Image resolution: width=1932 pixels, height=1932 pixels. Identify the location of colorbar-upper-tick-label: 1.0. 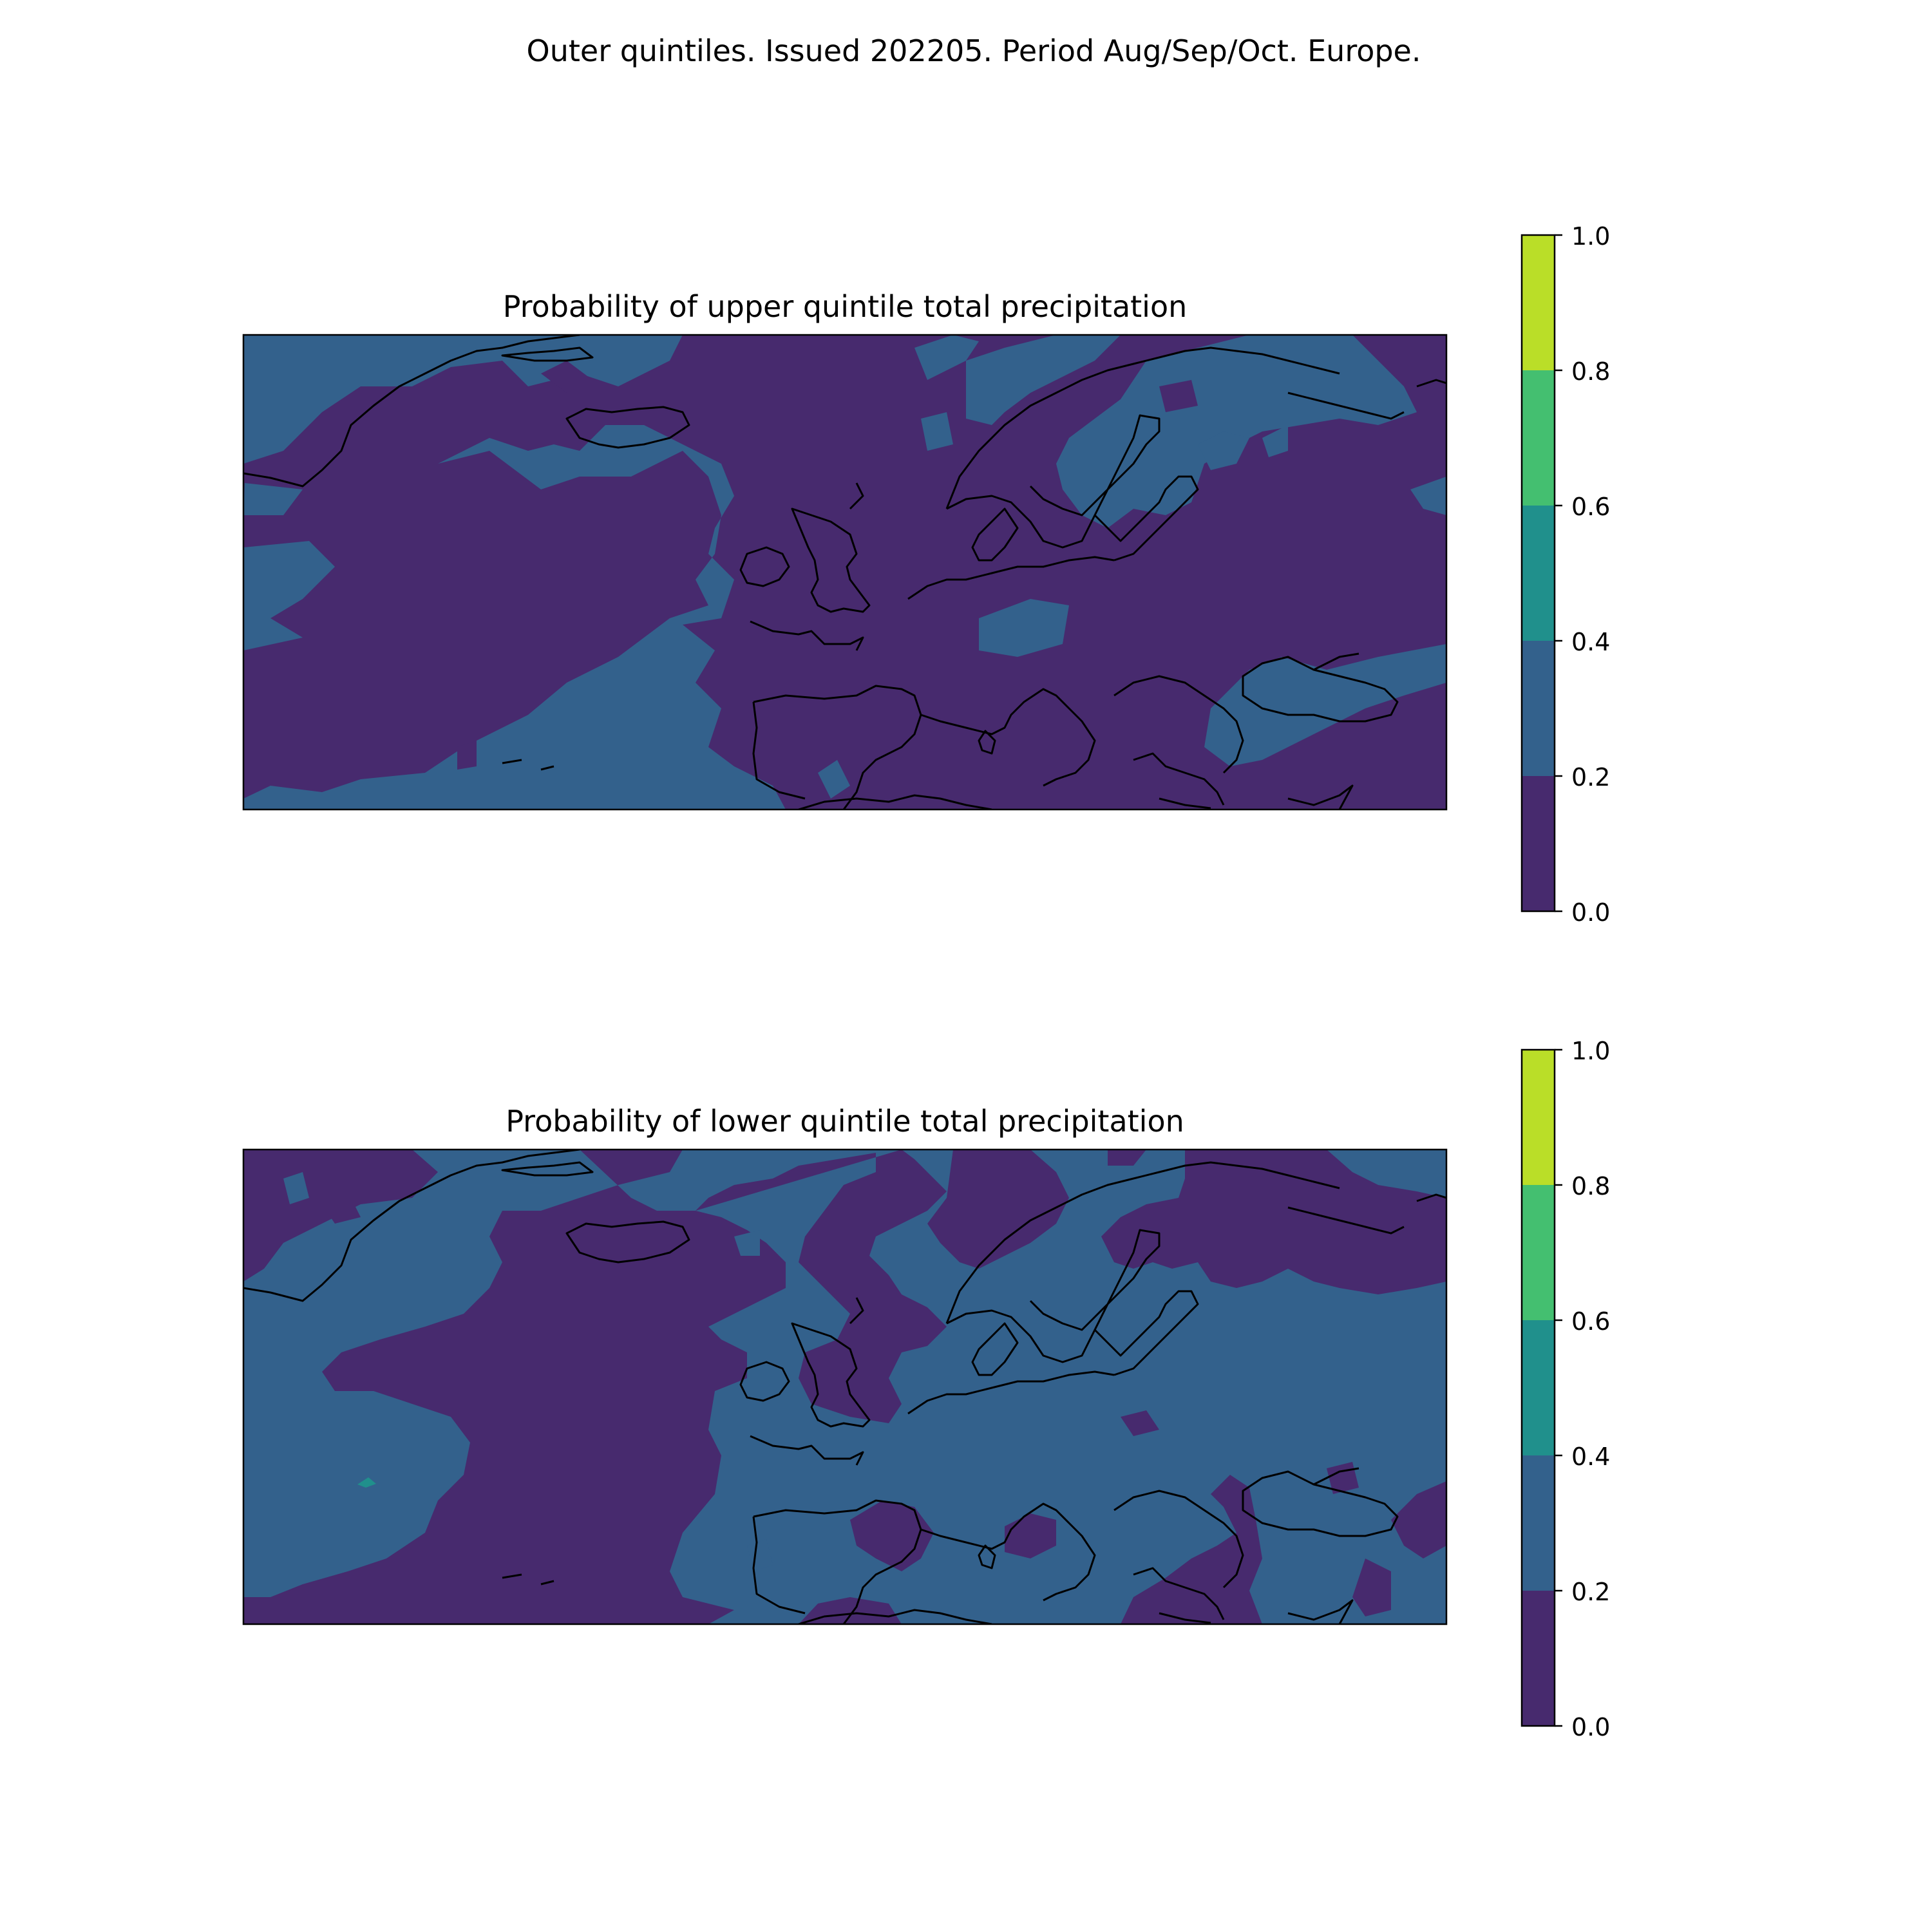
(1591, 237).